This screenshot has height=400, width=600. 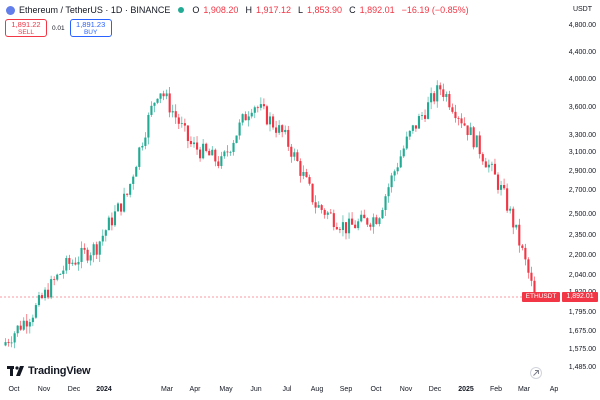 What do you see at coordinates (195, 389) in the screenshot?
I see `time-tick-label: Apr` at bounding box center [195, 389].